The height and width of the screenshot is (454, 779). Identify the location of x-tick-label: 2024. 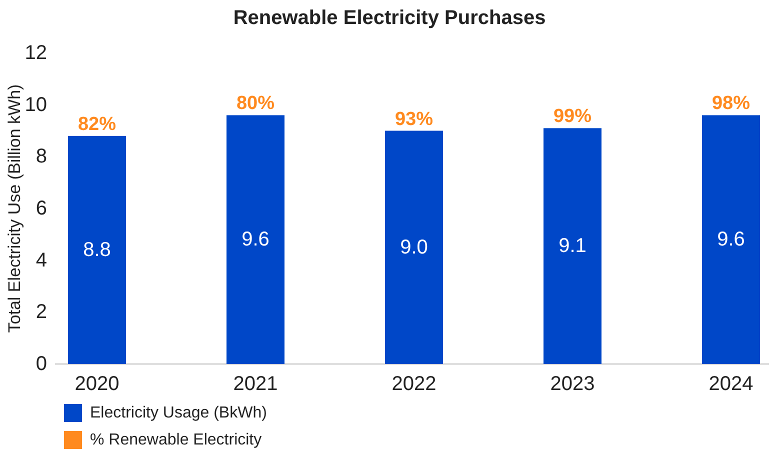
(731, 384).